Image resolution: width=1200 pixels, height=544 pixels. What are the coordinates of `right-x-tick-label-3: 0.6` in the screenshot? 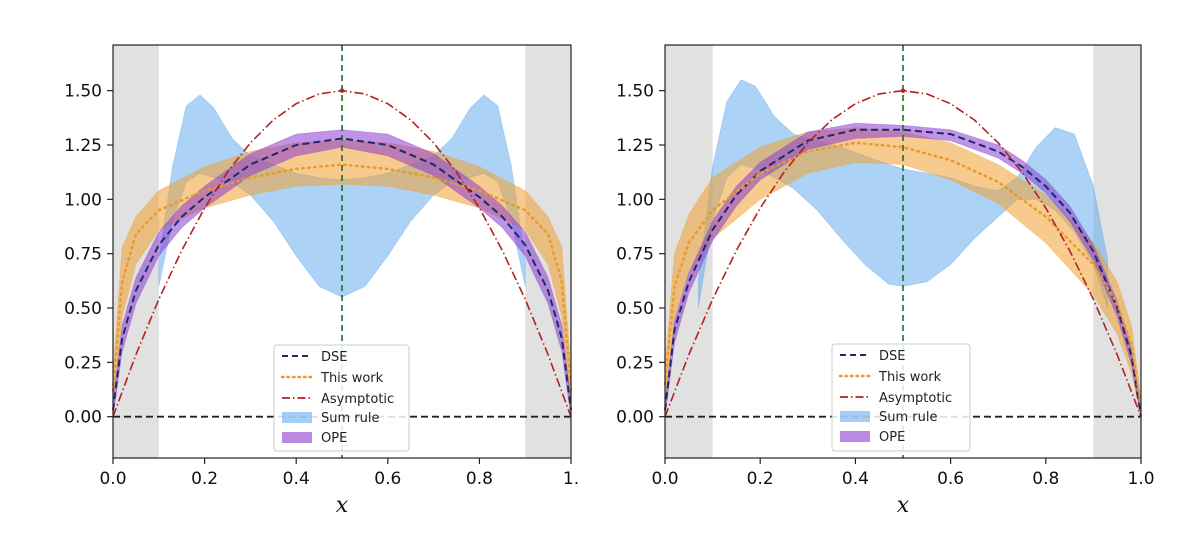 It's located at (950, 479).